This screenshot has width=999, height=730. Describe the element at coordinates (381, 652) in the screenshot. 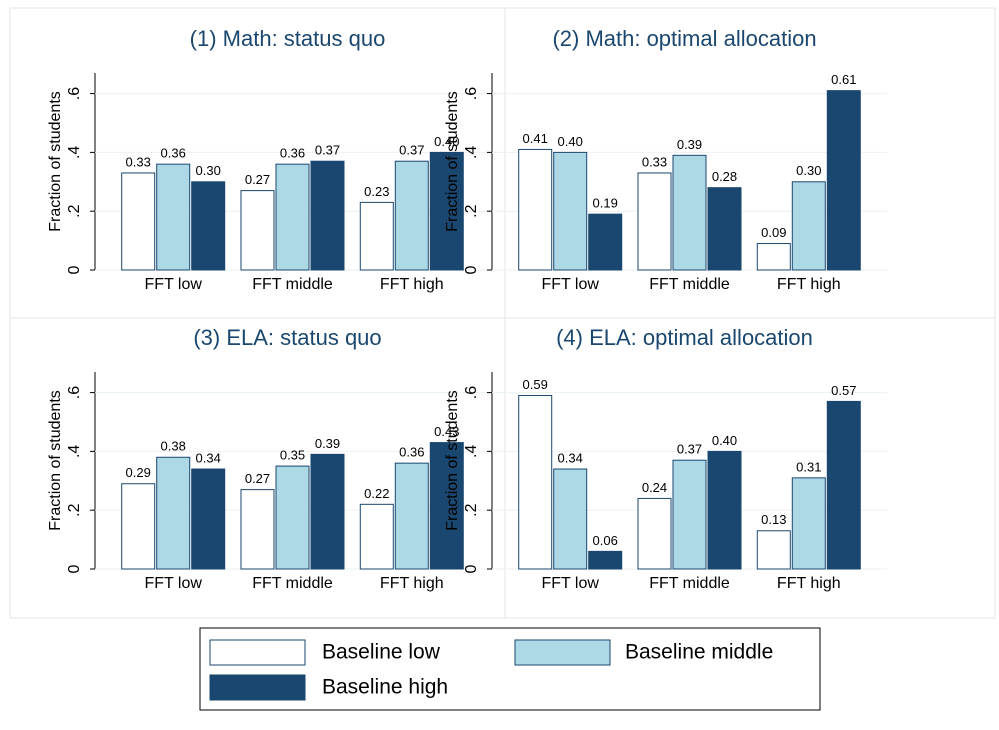

I see `legend-label: Baseline low` at that location.